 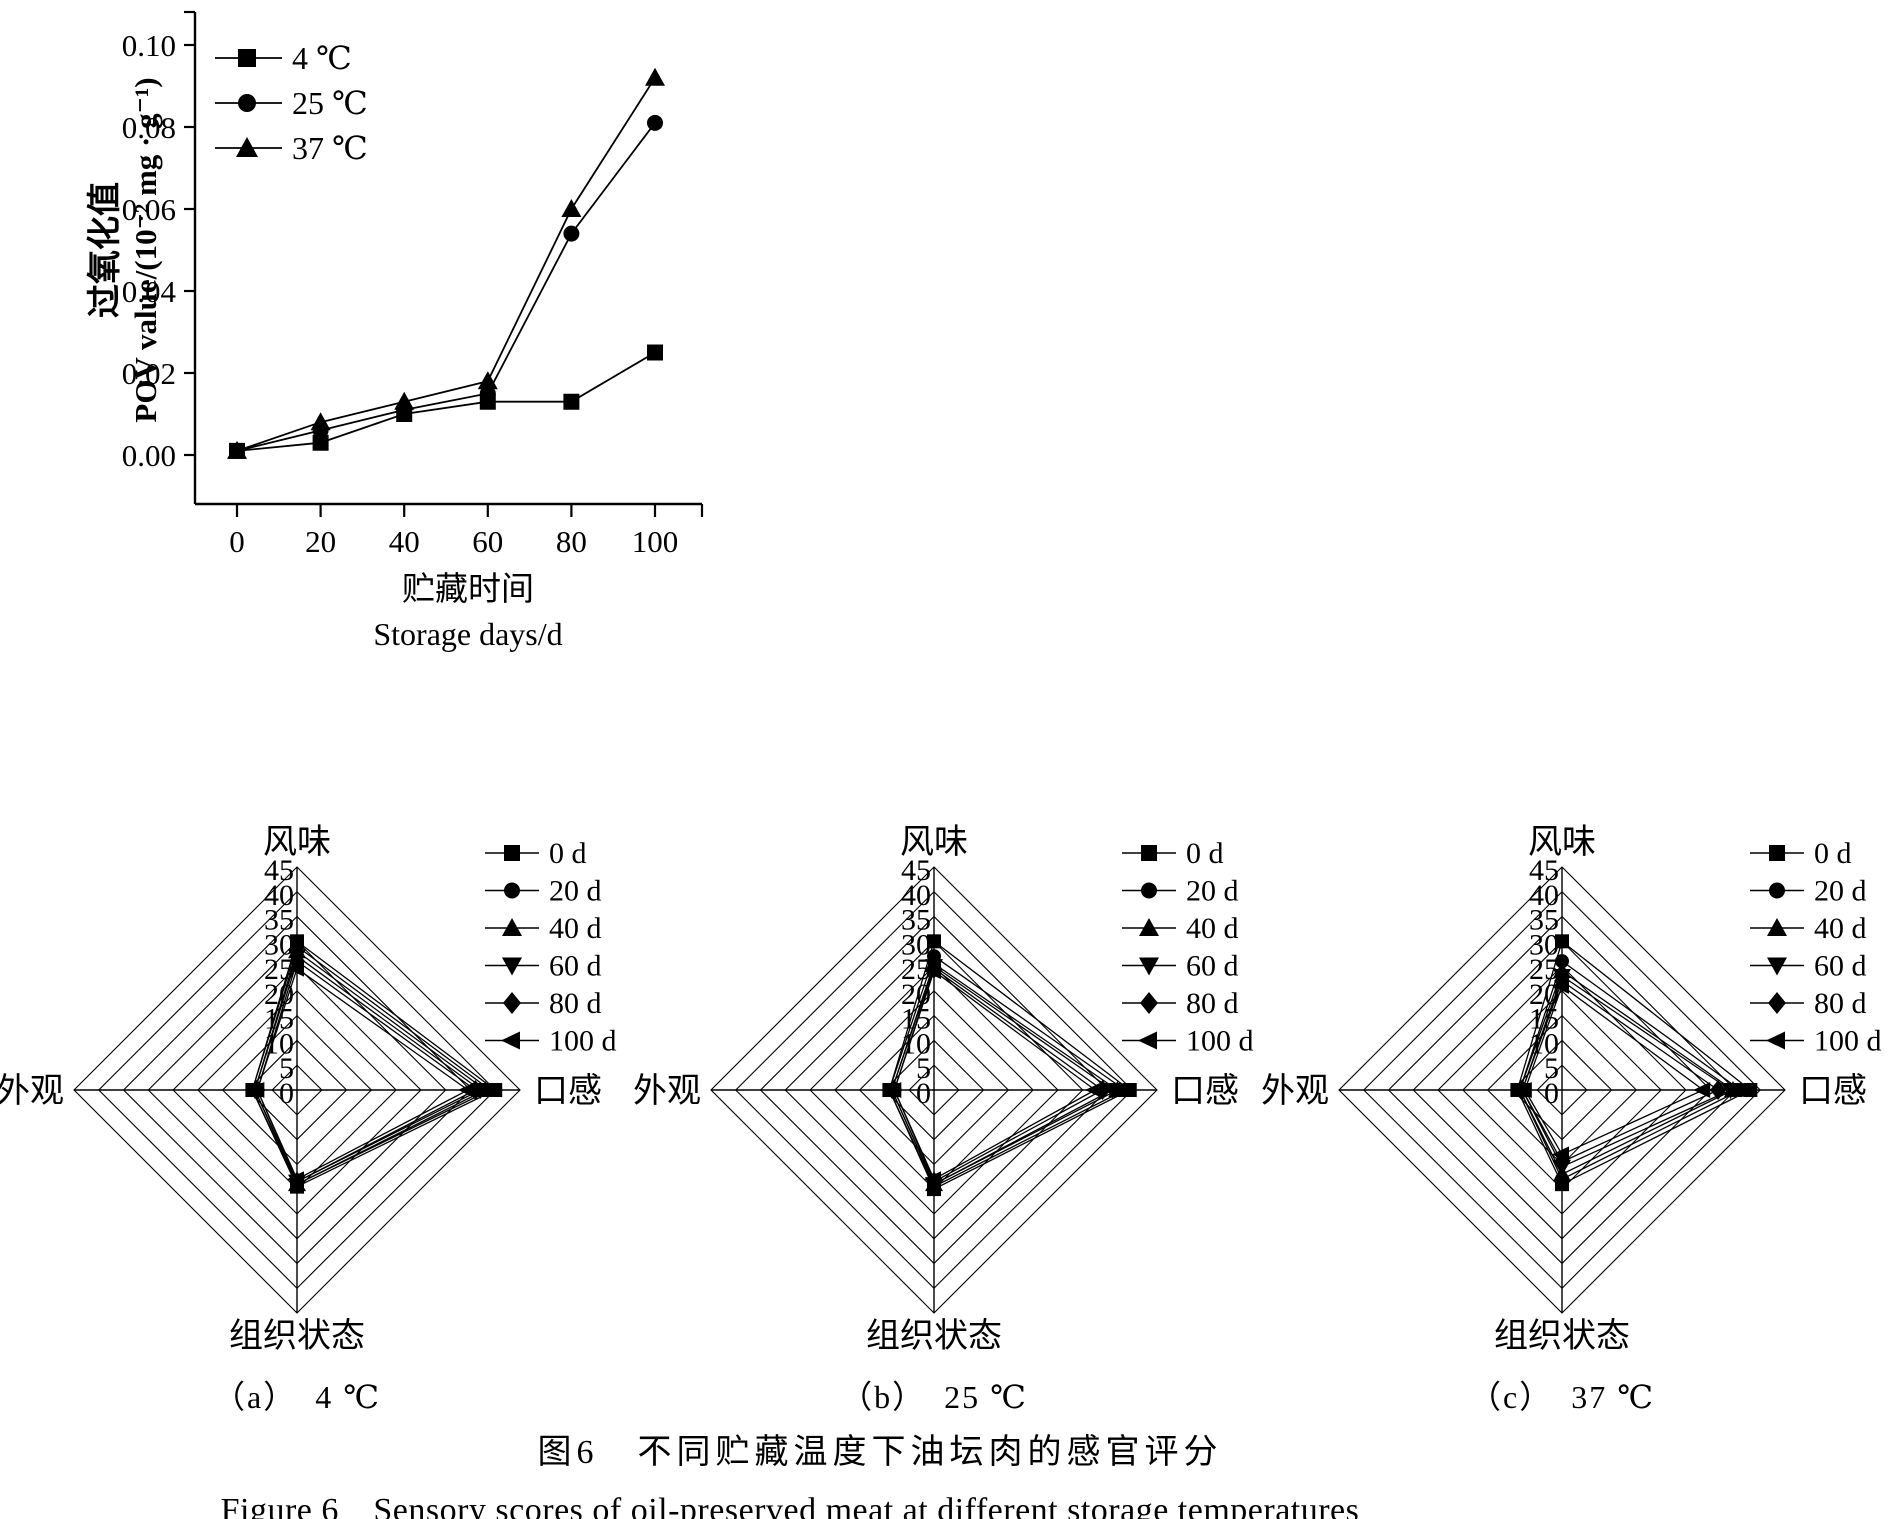 I want to click on x-axis-title-cn: 贮藏时间, so click(x=468, y=589).